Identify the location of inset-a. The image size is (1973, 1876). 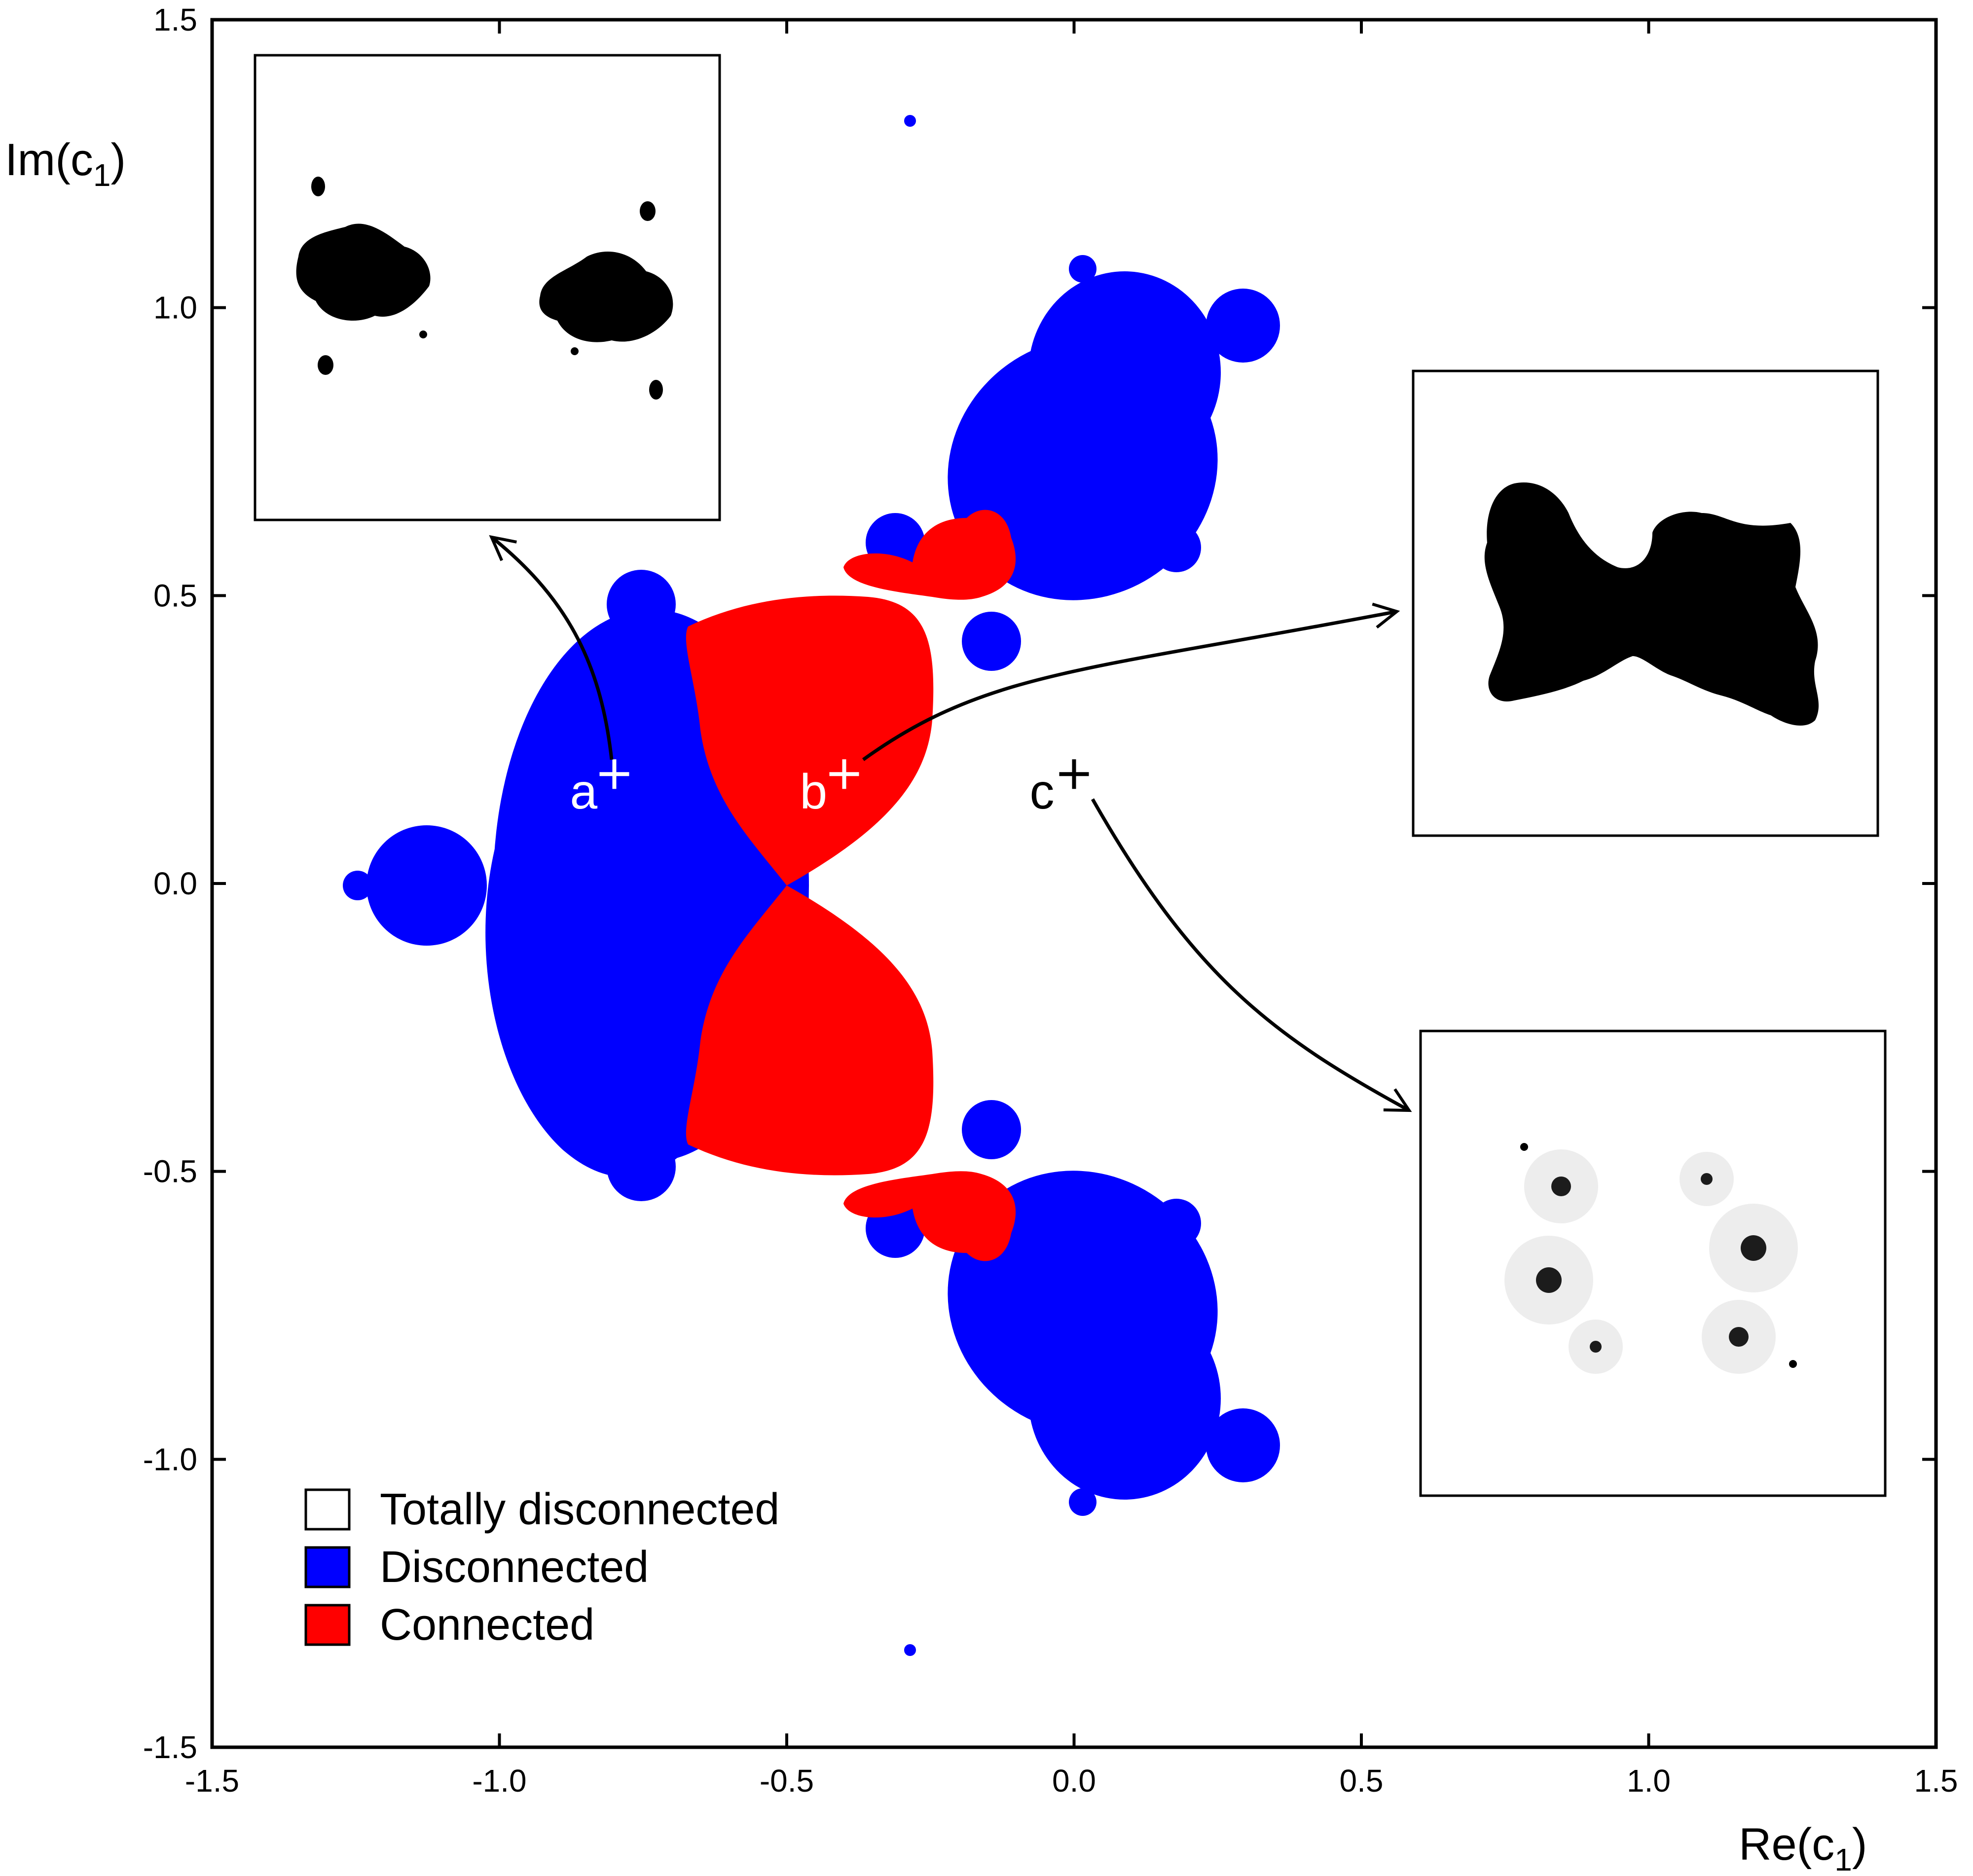
(488, 287).